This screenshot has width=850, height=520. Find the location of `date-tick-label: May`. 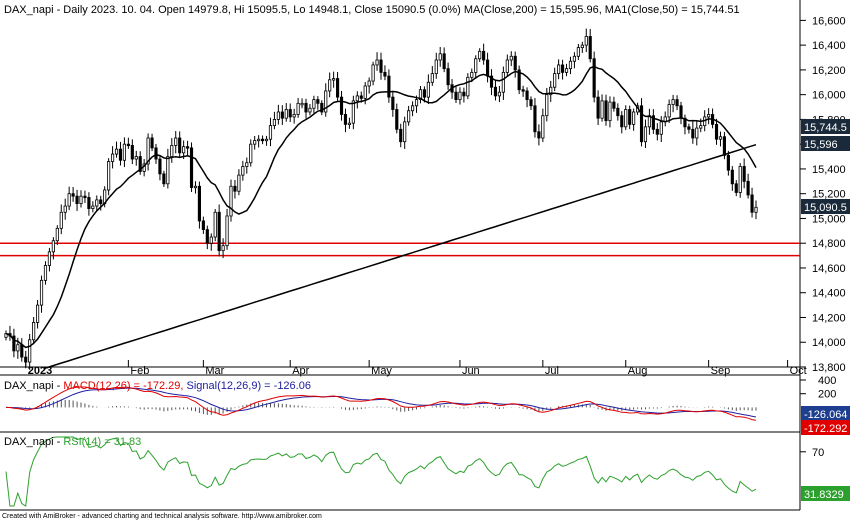

date-tick-label: May is located at coordinates (381, 371).